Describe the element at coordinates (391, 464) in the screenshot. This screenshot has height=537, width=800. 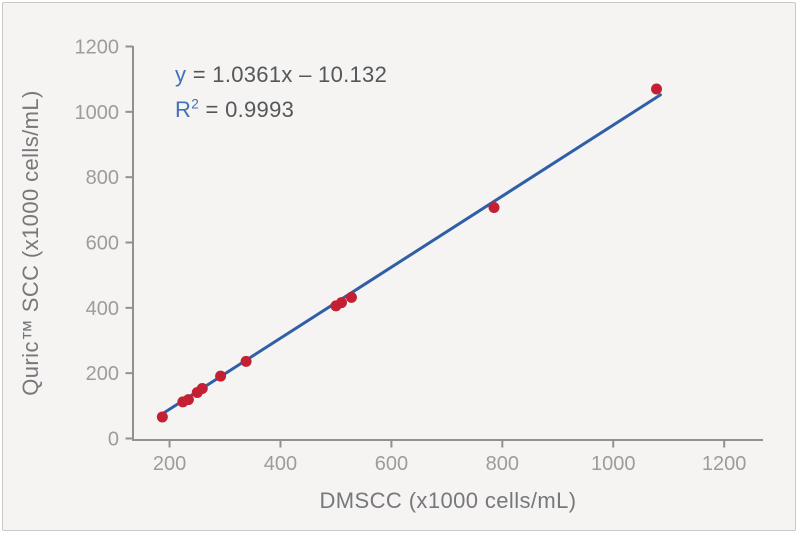
I see `x-tick-label: 600` at that location.